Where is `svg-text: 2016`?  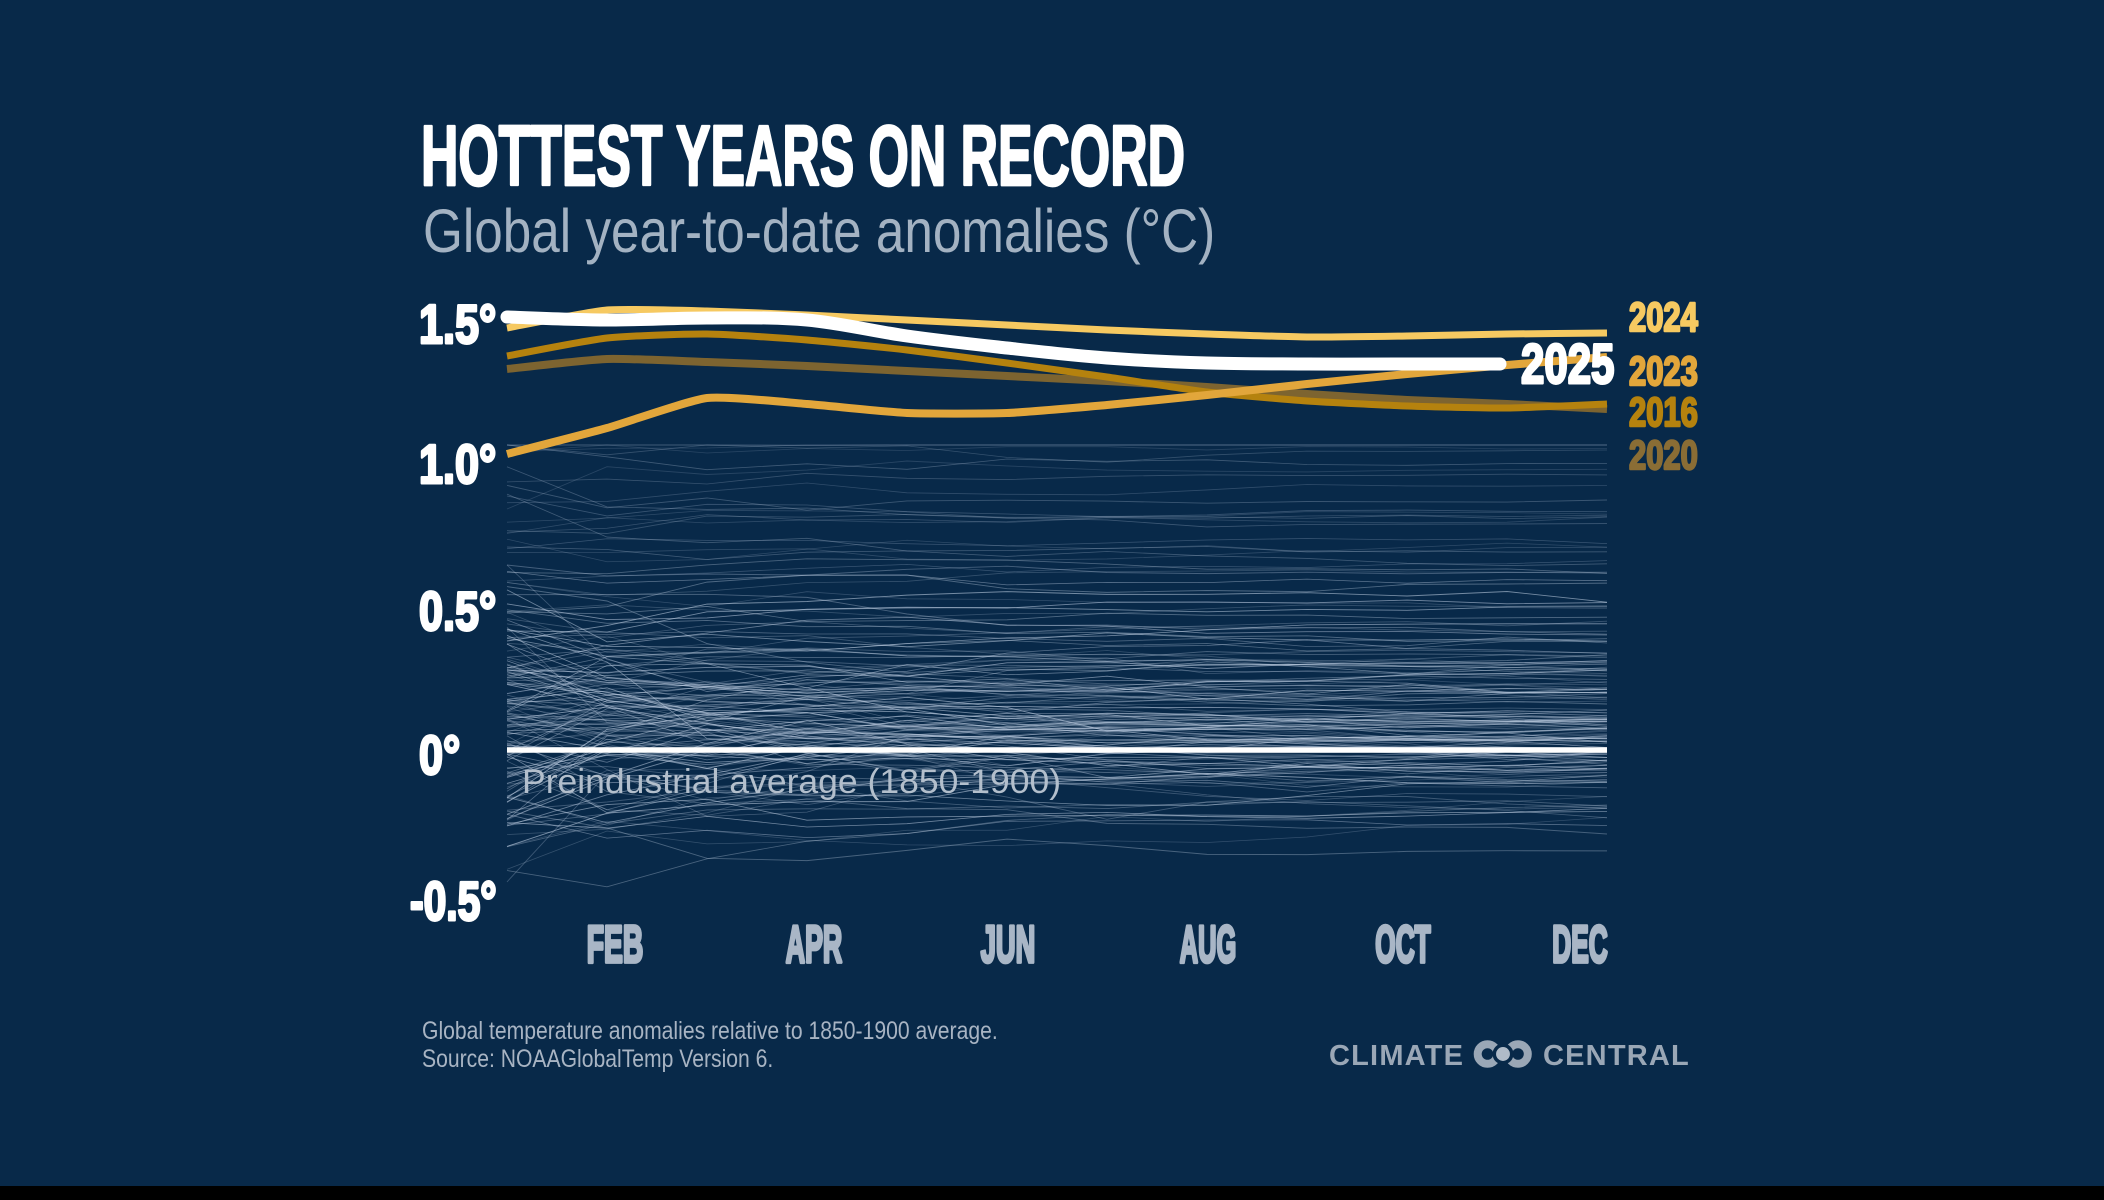
svg-text: 2016 is located at coordinates (1663, 412).